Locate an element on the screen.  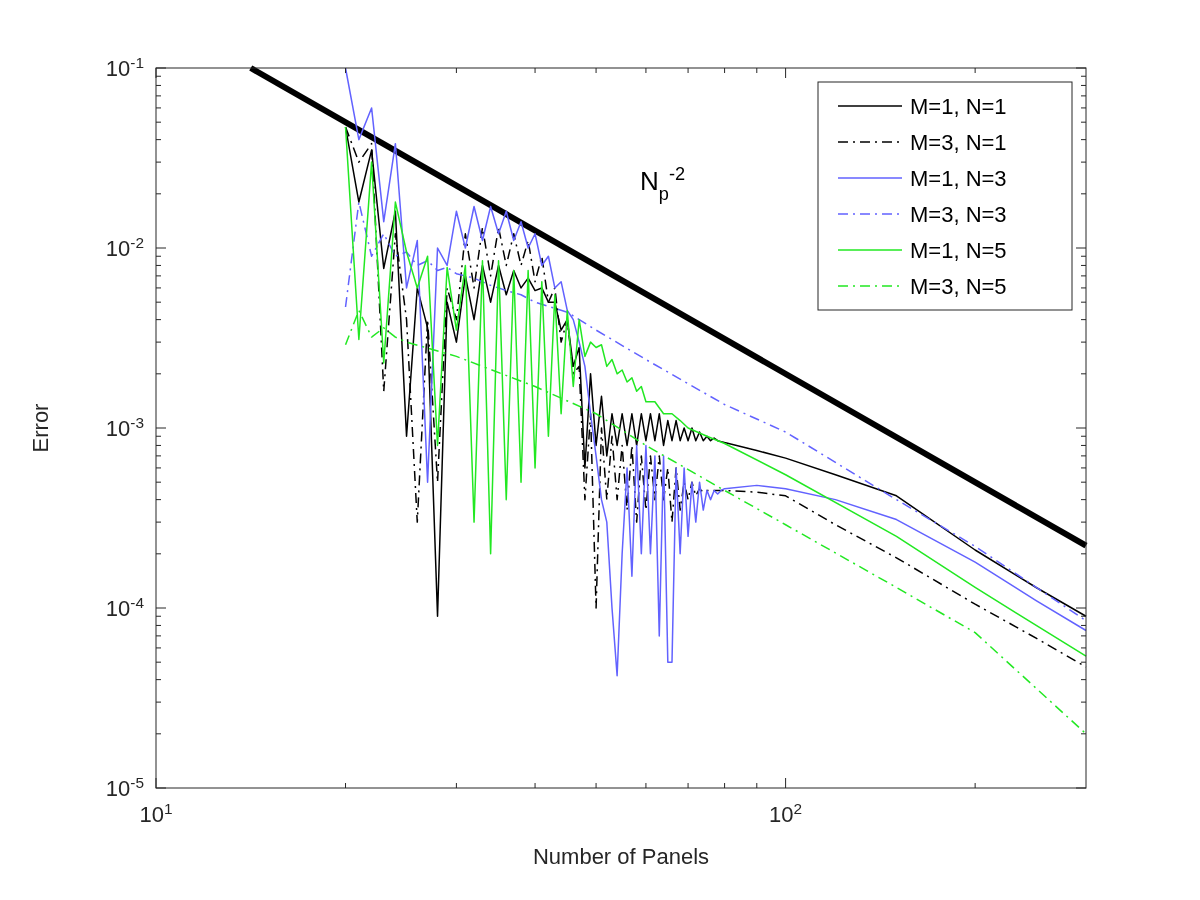
y-tick-label: 10$^{-4}$ is located at coordinates (125, 607).